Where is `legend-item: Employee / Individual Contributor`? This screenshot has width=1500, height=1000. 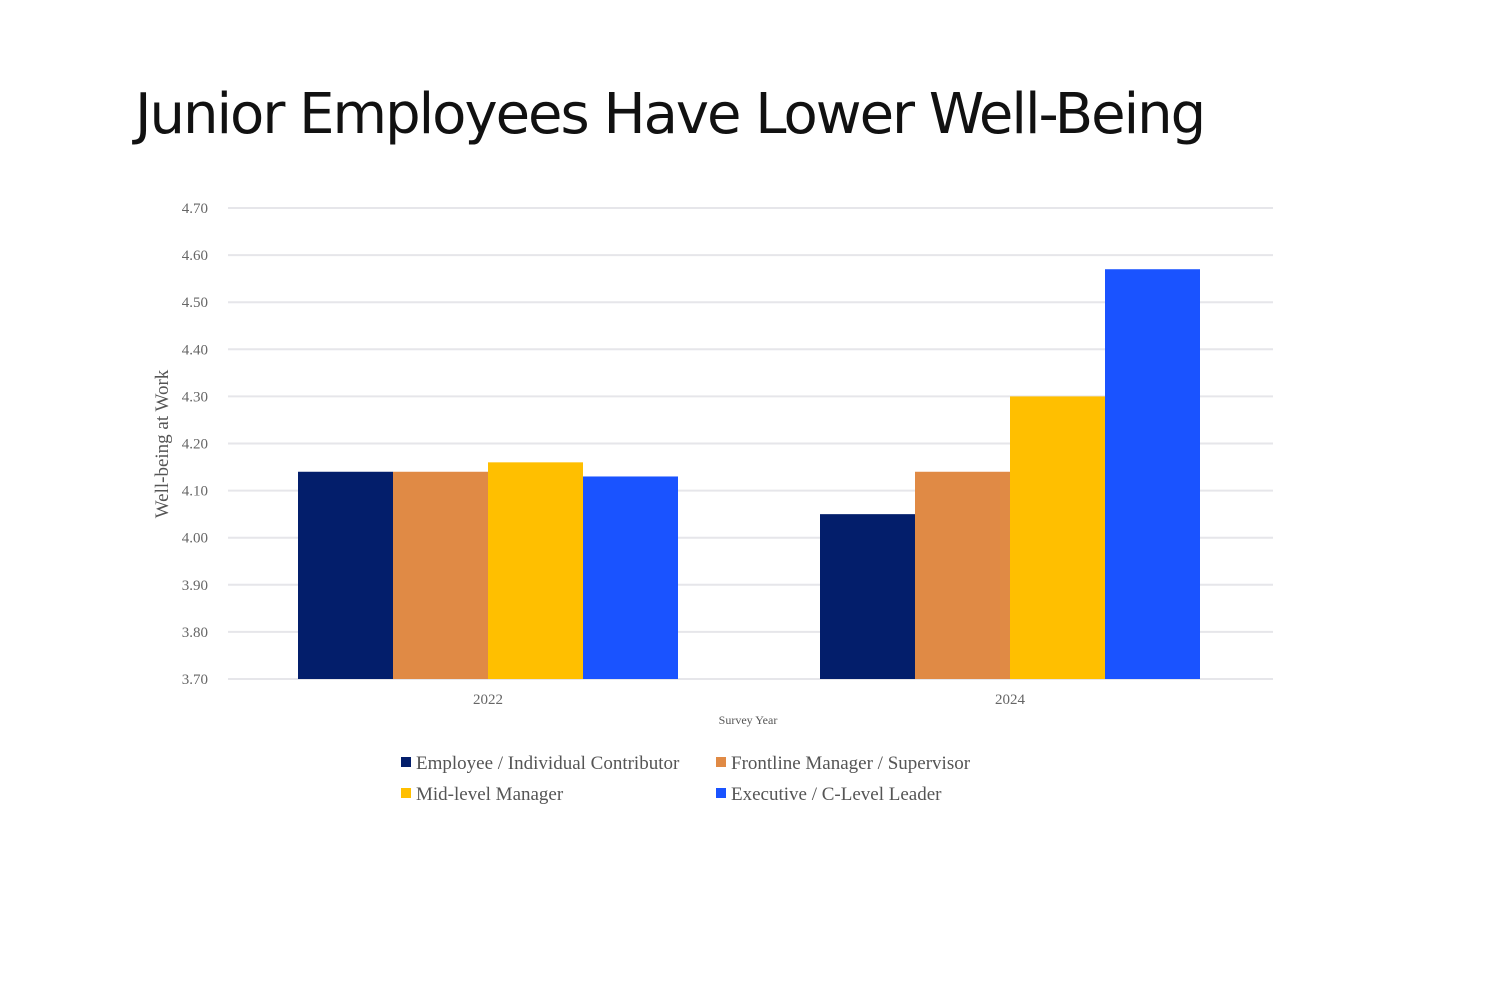
legend-item: Employee / Individual Contributor is located at coordinates (540, 763).